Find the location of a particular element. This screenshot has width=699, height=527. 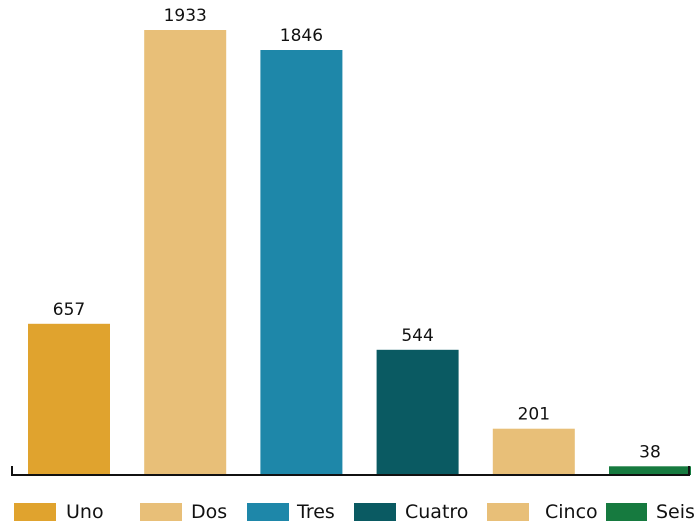

legend-swatch-tres is located at coordinates (268, 512).